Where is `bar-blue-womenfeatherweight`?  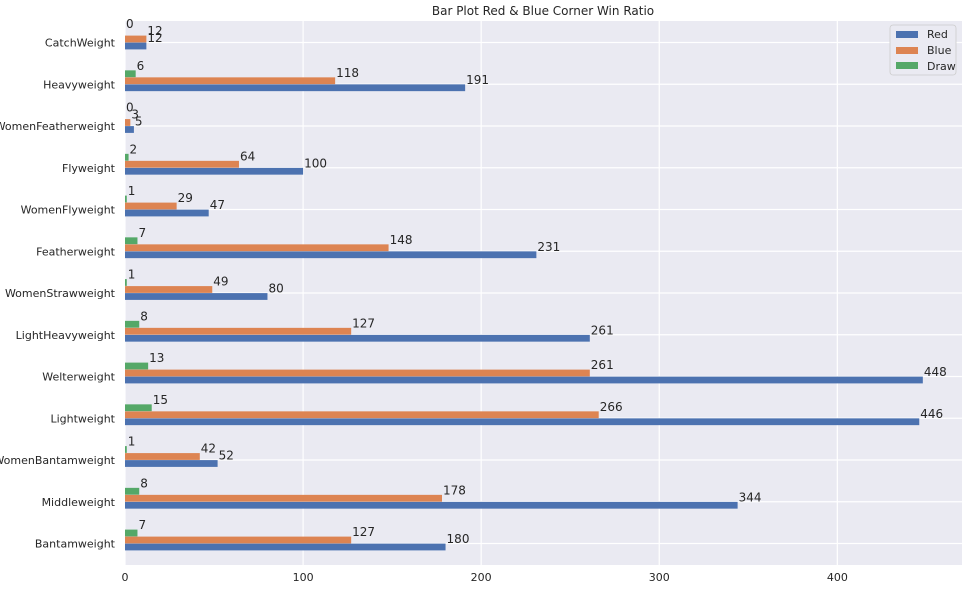 bar-blue-womenfeatherweight is located at coordinates (128, 122).